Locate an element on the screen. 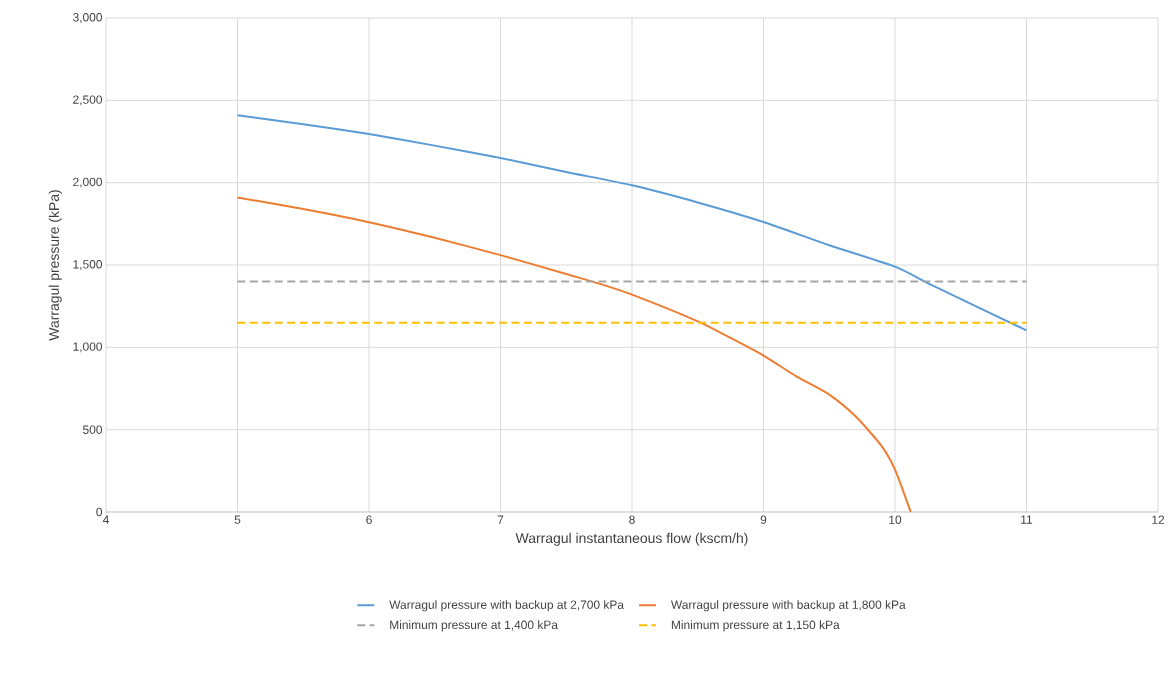 This screenshot has height=681, width=1173. y-tick-label: 0 is located at coordinates (99, 512).